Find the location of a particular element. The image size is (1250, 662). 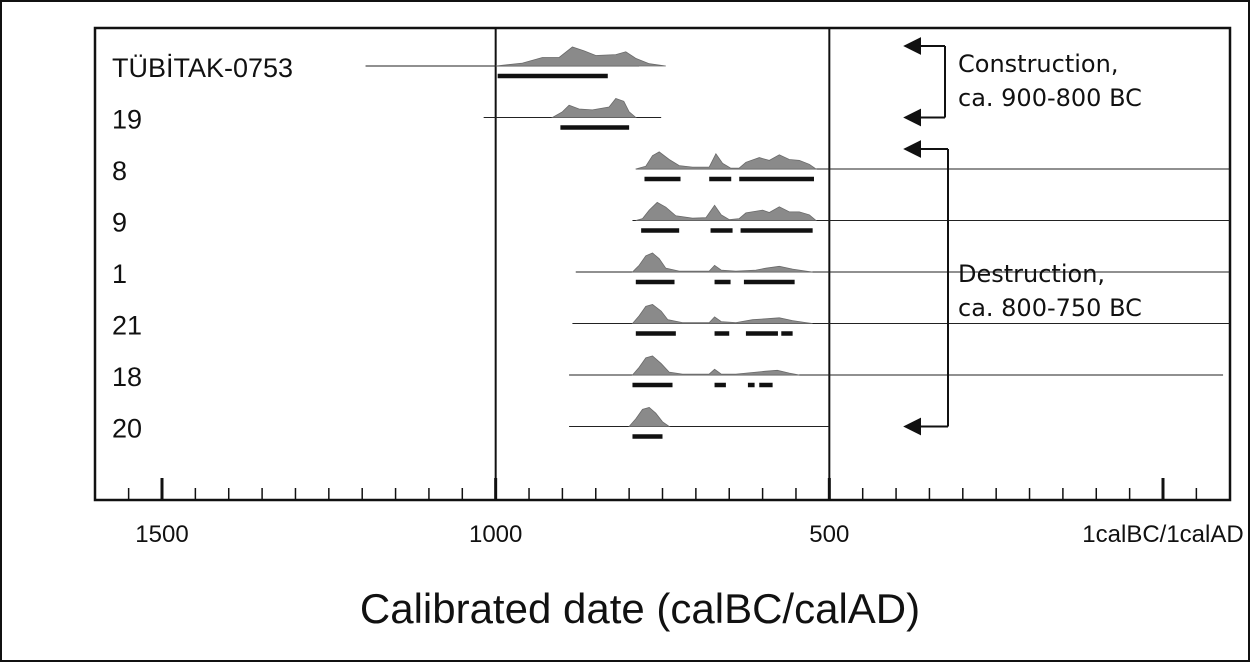

sample-row: 18 is located at coordinates (668, 373).